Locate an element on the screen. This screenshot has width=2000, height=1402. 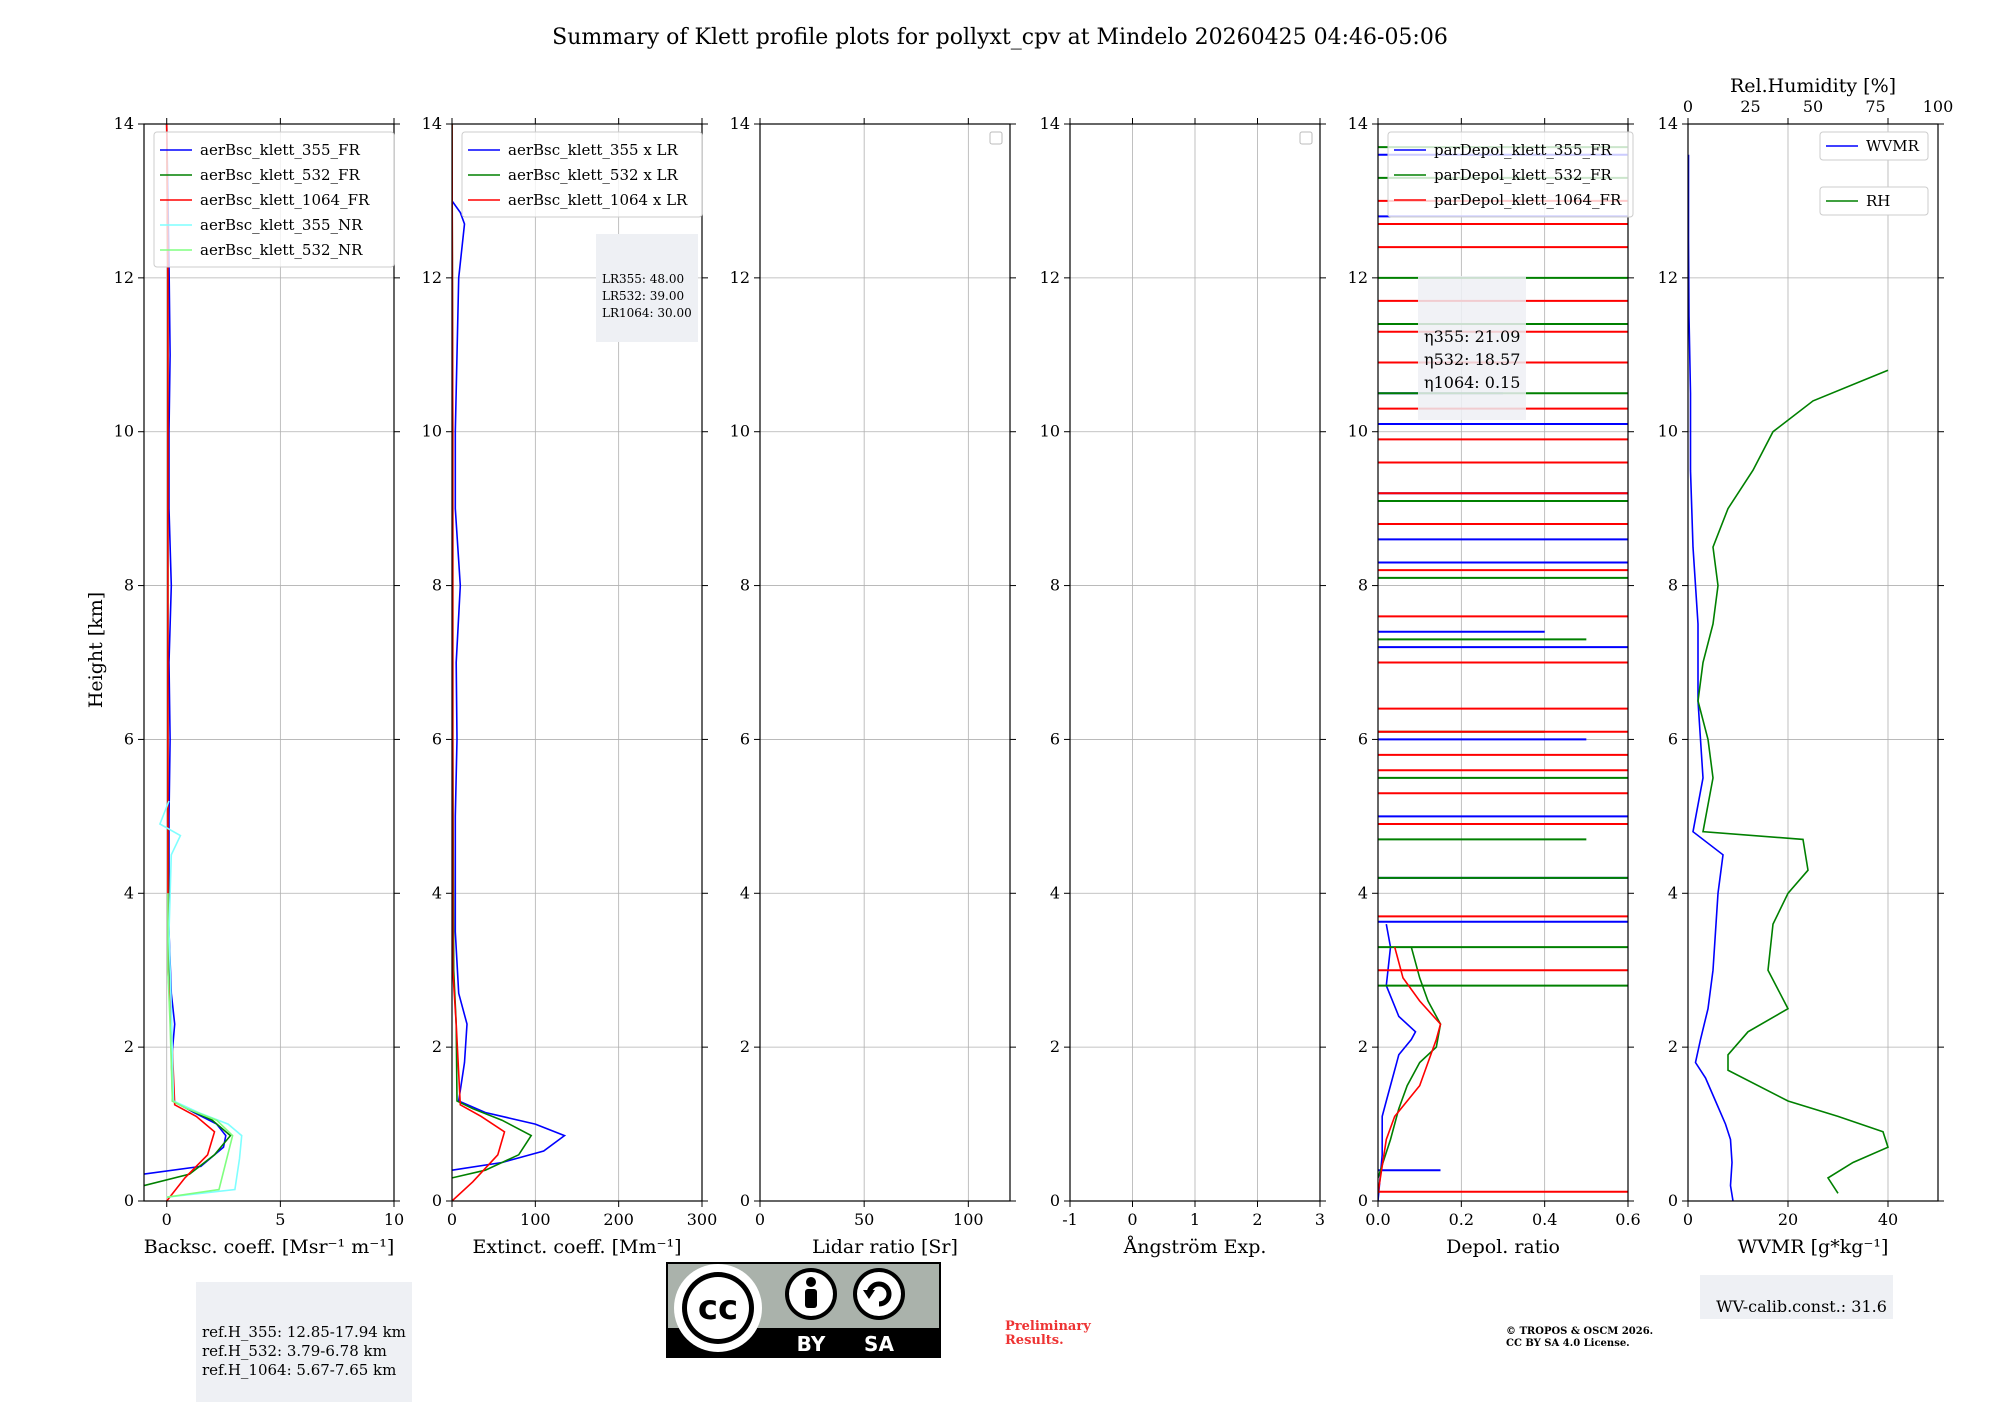
x-tick-label: 1 is located at coordinates (1195, 1219).